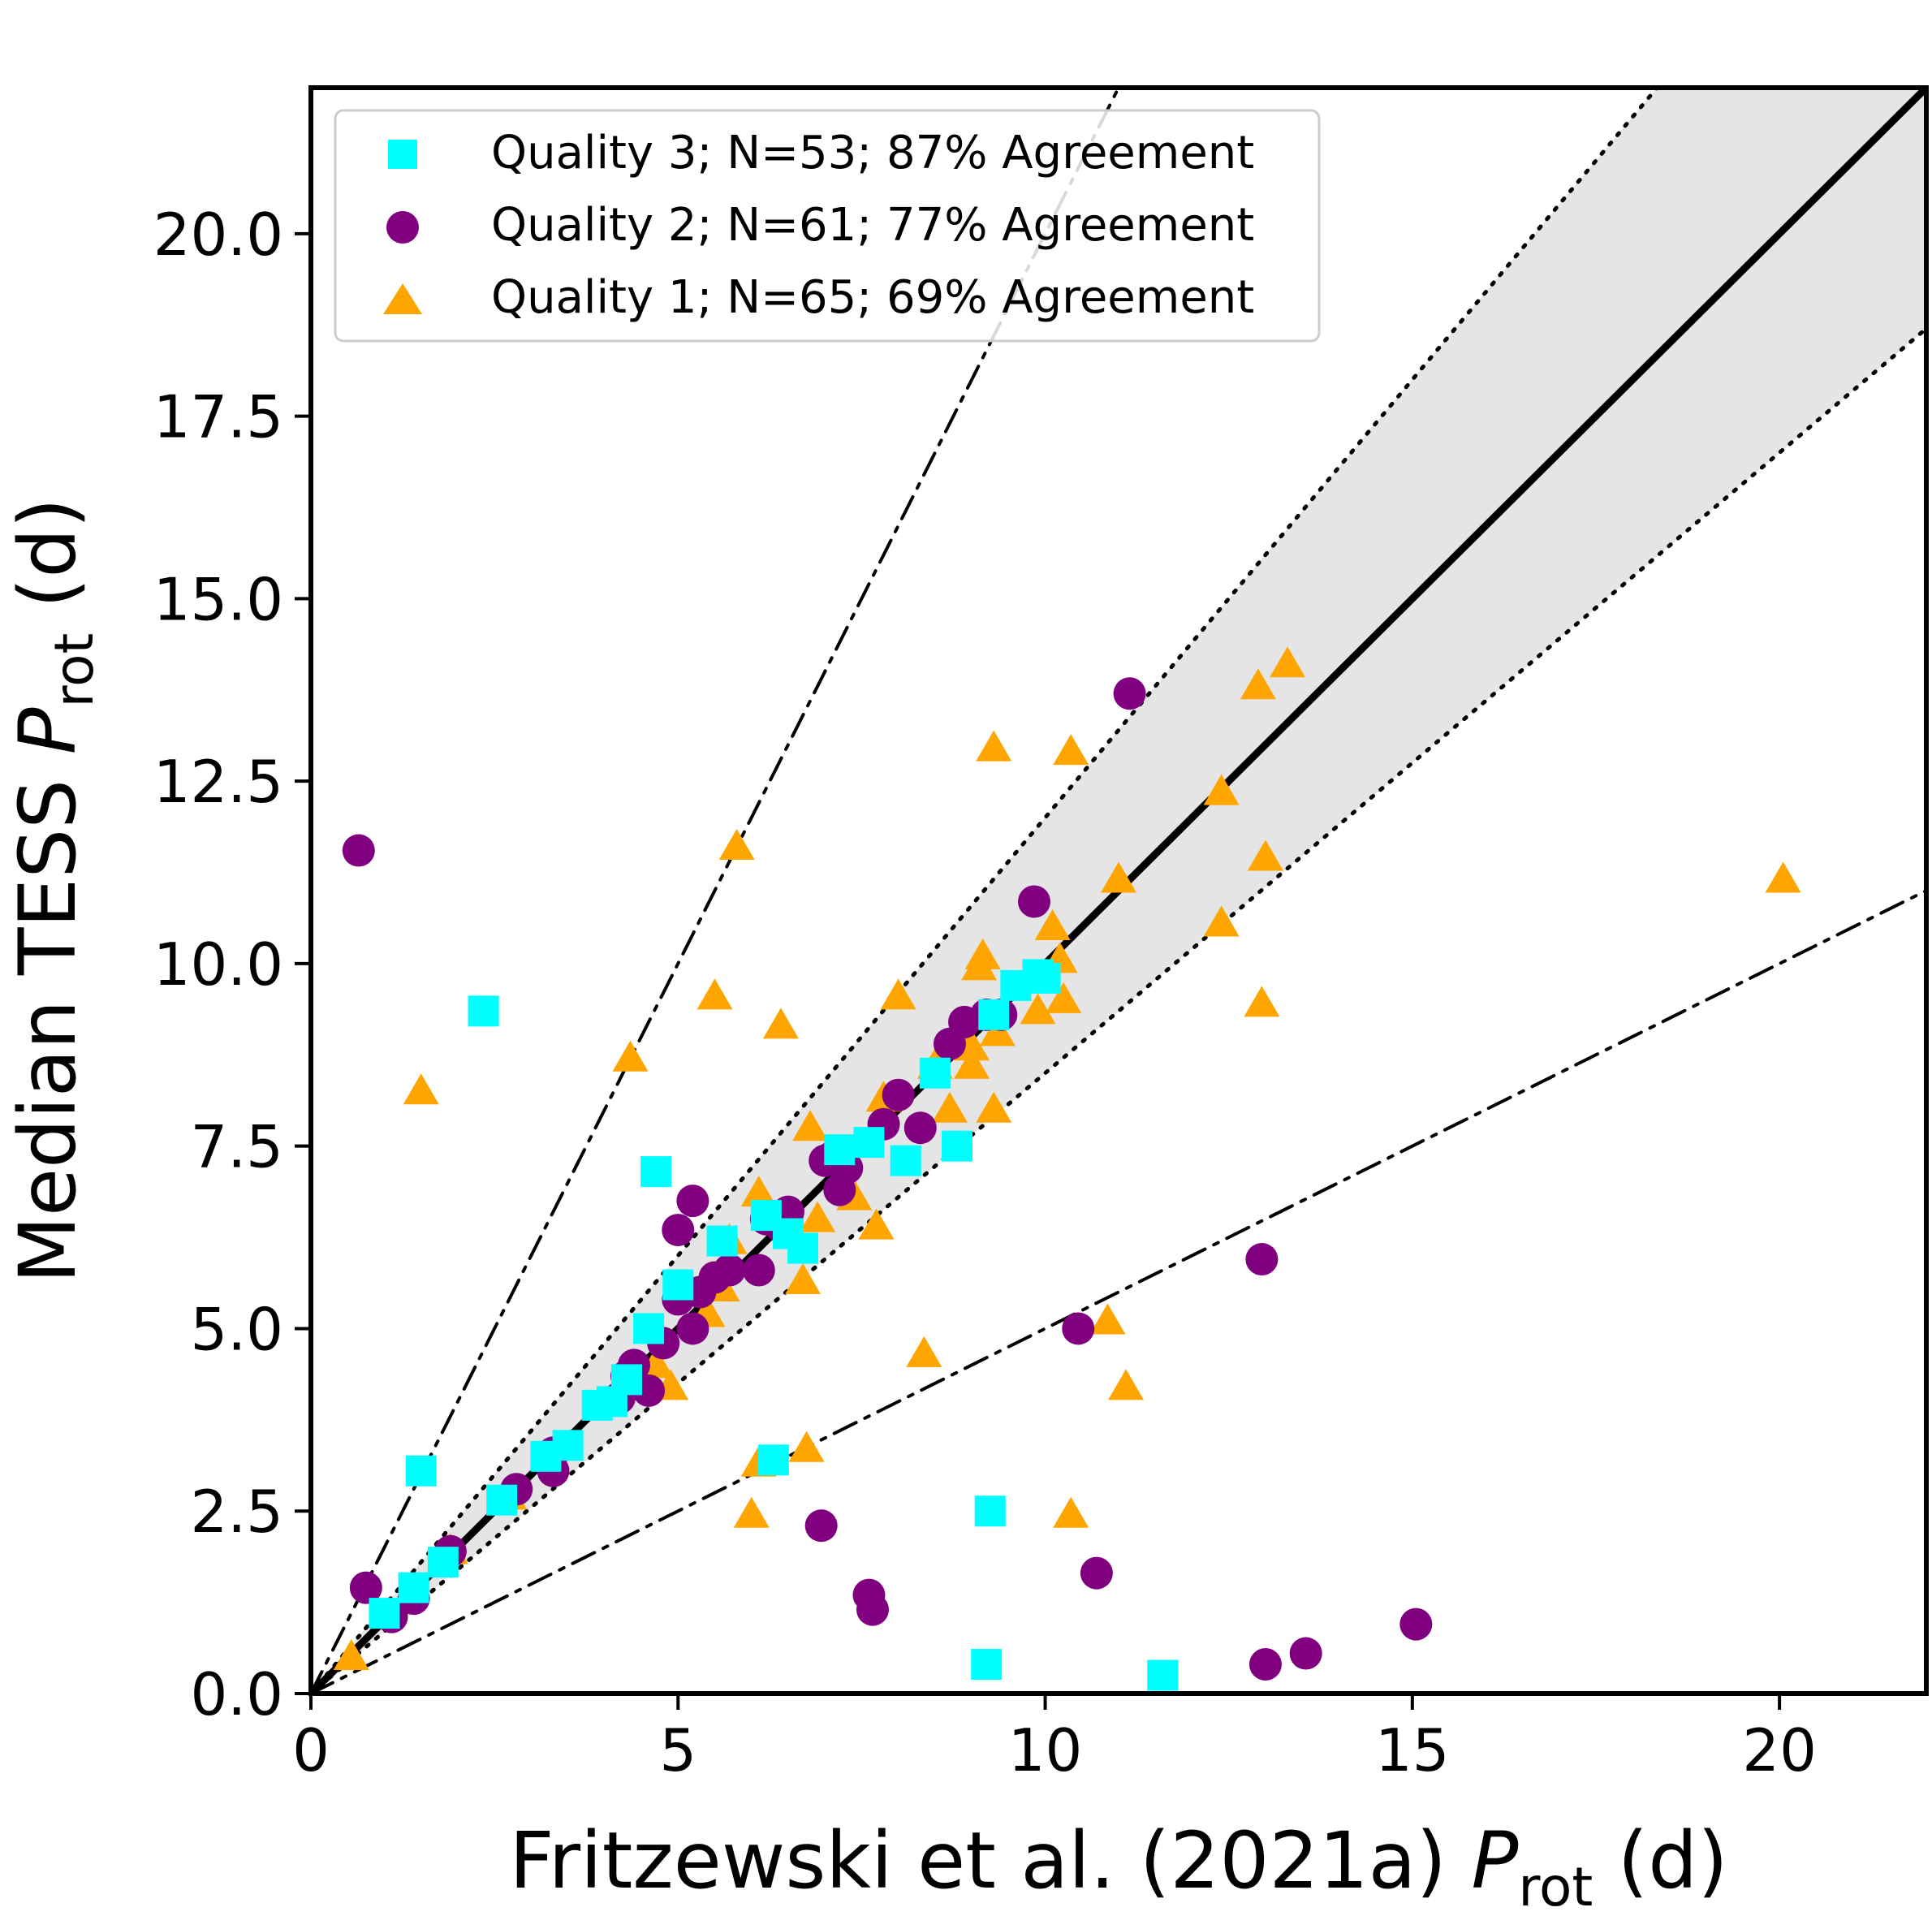 The image size is (1932, 1916). What do you see at coordinates (218, 782) in the screenshot?
I see `y-tick-label: 12.5` at bounding box center [218, 782].